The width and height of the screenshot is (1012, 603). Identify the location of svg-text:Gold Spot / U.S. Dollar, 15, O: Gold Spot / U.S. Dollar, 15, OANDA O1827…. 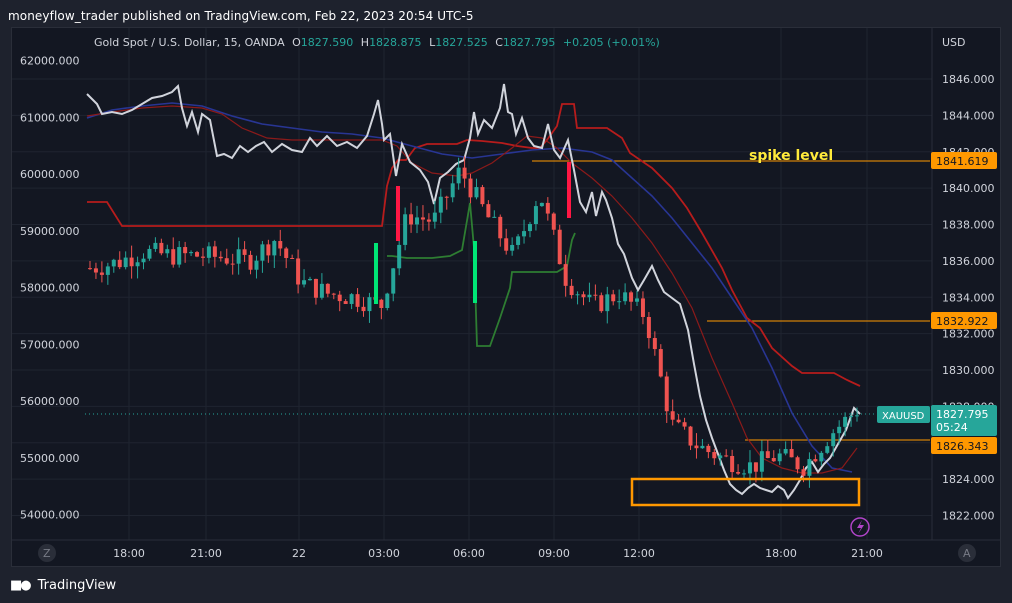
(377, 42).